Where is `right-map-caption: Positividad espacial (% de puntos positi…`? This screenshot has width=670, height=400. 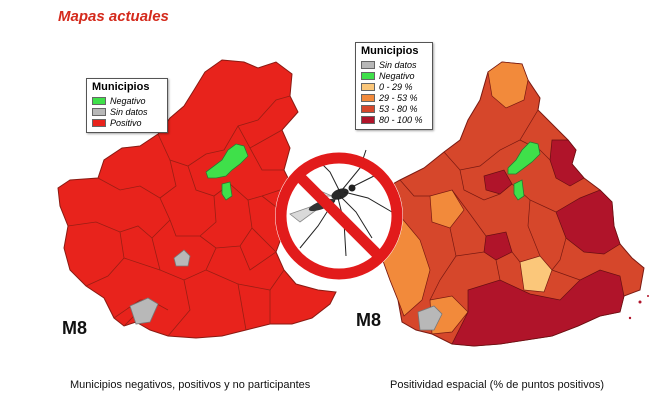 right-map-caption: Positividad espacial (% de puntos positi… is located at coordinates (497, 385).